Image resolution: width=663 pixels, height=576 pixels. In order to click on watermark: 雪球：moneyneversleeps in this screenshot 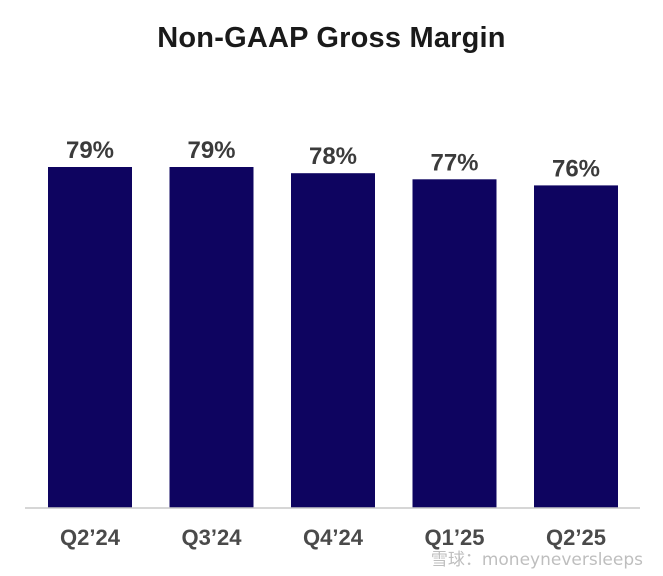, I will do `click(536, 560)`.